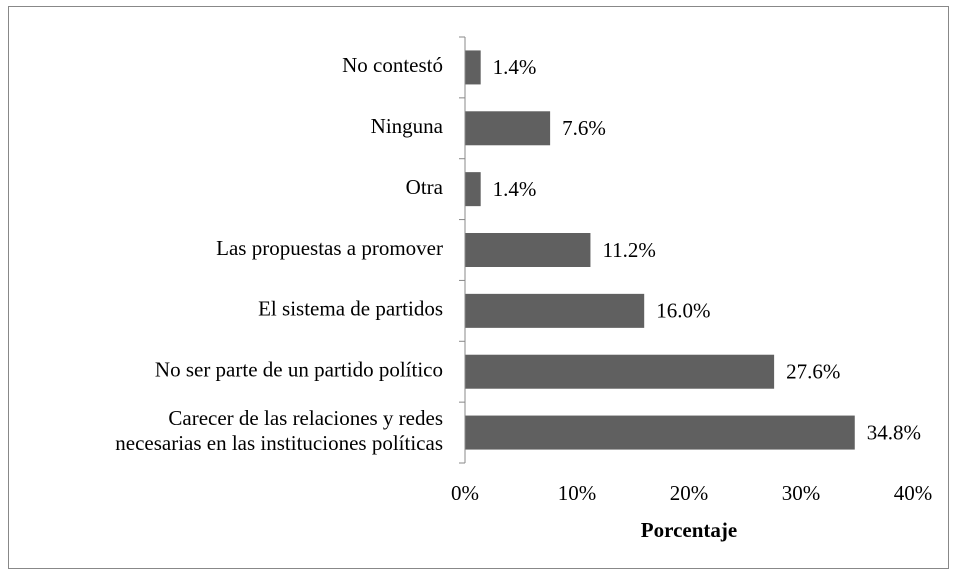 The height and width of the screenshot is (575, 957). Describe the element at coordinates (407, 126) in the screenshot. I see `y-tick-label: Ninguna` at that location.